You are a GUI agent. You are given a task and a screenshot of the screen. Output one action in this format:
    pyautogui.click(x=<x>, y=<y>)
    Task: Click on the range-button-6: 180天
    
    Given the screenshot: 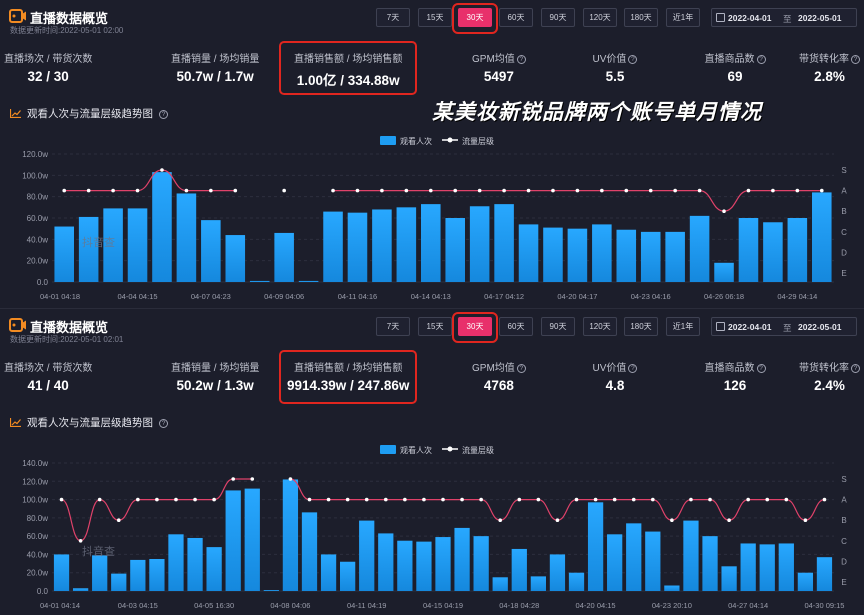 What is the action you would take?
    pyautogui.click(x=641, y=326)
    